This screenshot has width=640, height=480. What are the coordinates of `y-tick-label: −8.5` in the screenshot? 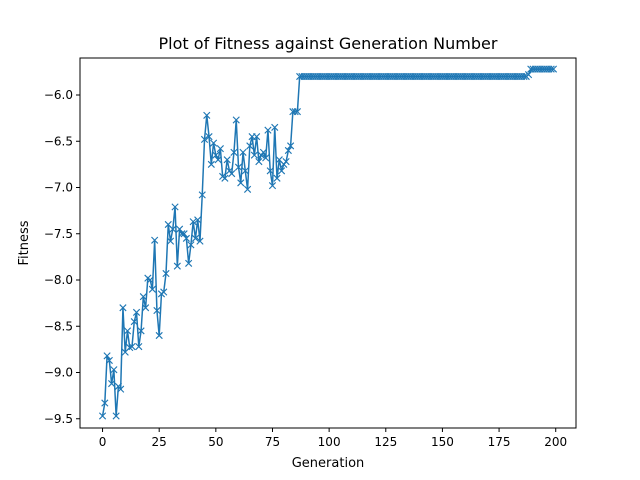 It's located at (58, 326).